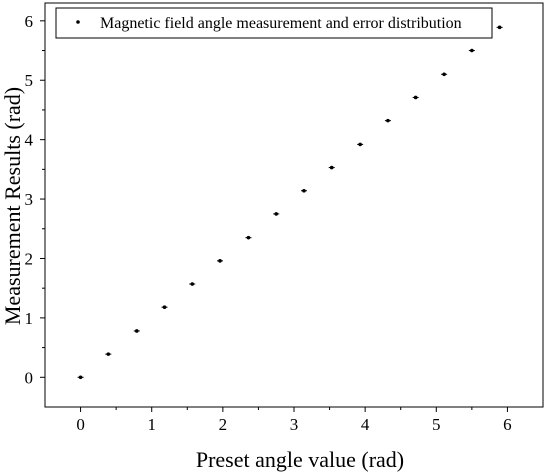 The image size is (550, 474). What do you see at coordinates (507, 424) in the screenshot?
I see `x-tick-label: 6` at bounding box center [507, 424].